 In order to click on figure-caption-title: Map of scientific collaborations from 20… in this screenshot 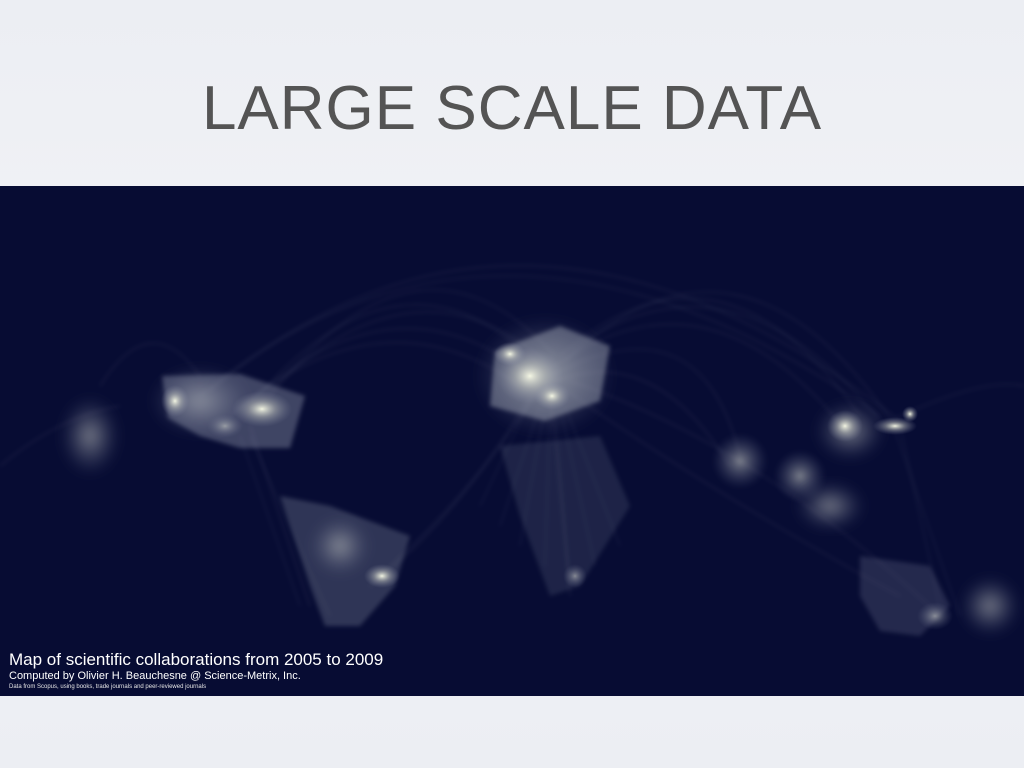, I will do `click(196, 659)`.